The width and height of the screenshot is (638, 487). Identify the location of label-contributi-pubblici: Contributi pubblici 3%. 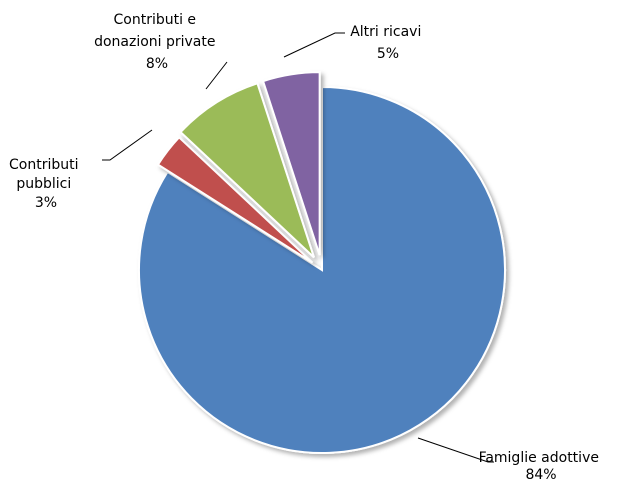
(46, 184).